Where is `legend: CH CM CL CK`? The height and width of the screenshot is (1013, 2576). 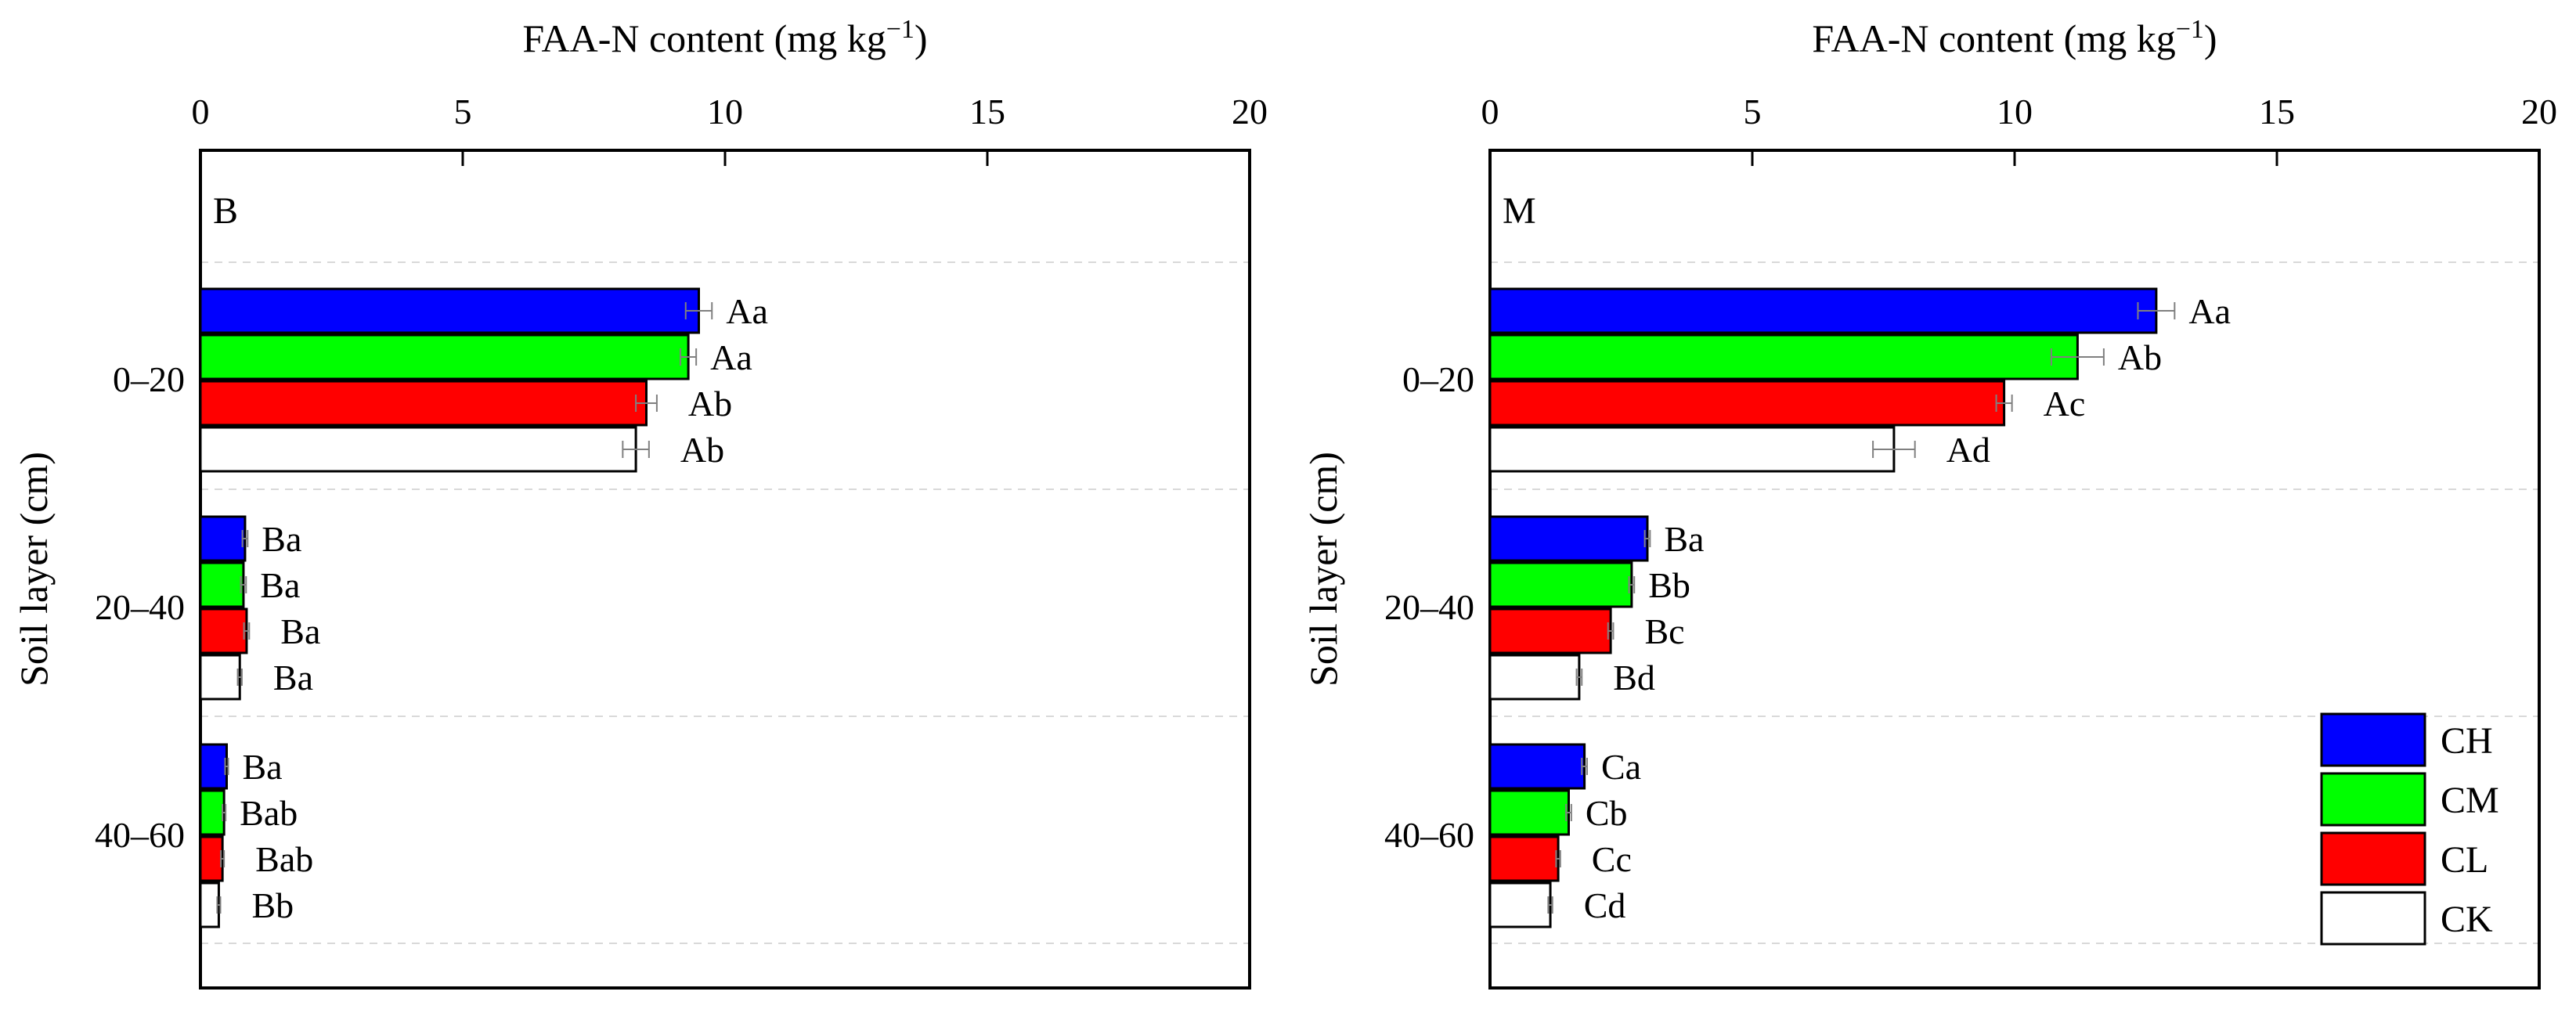
legend: CH CM CL CK is located at coordinates (2409, 829).